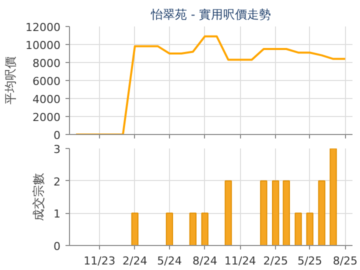  What do you see at coordinates (43, 27) in the screenshot?
I see `y-tick-label: 12000` at bounding box center [43, 27].